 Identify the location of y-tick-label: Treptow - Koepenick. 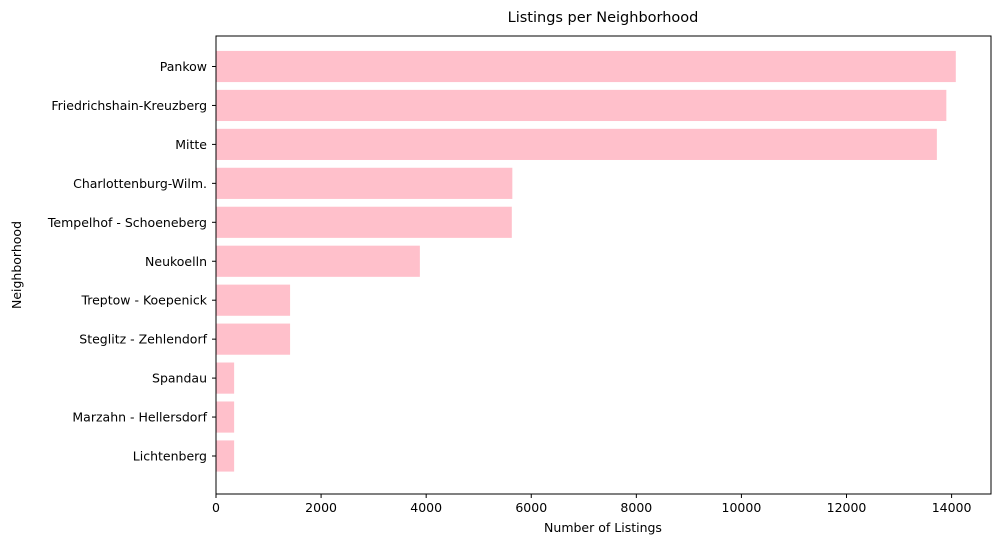
(143, 300).